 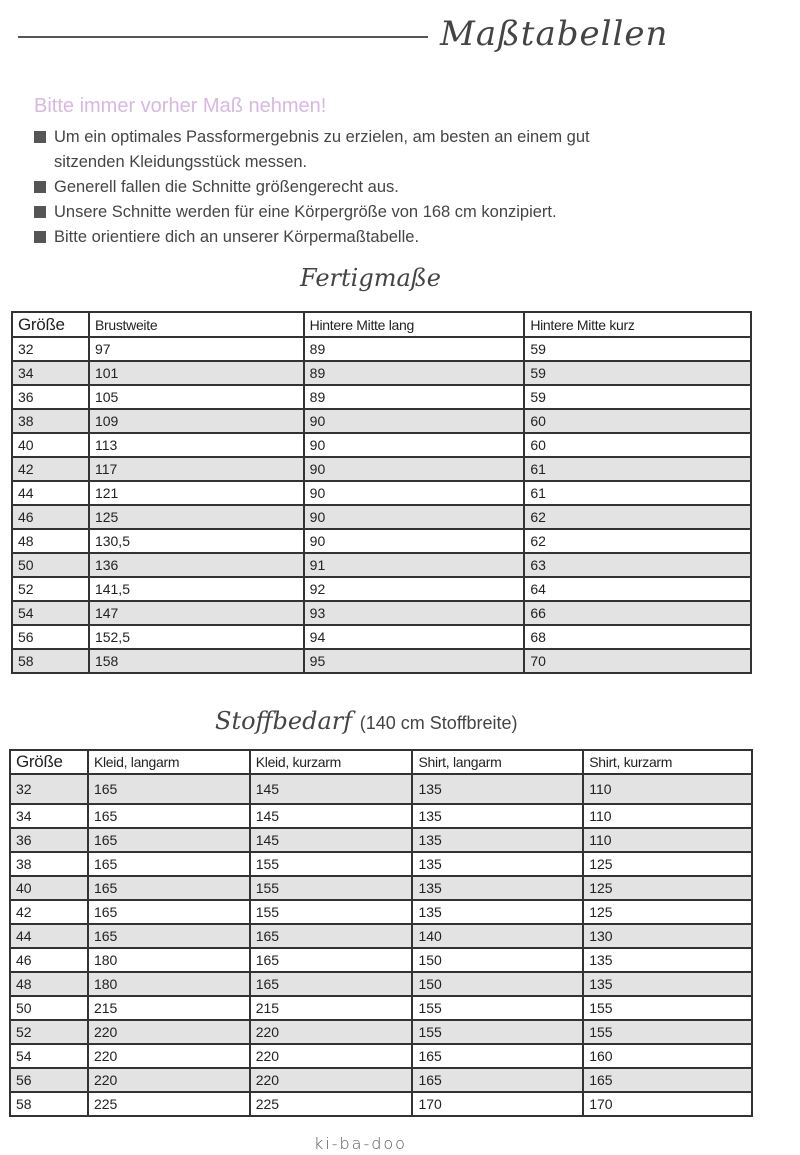 I want to click on table-cell: 97, so click(x=196, y=349).